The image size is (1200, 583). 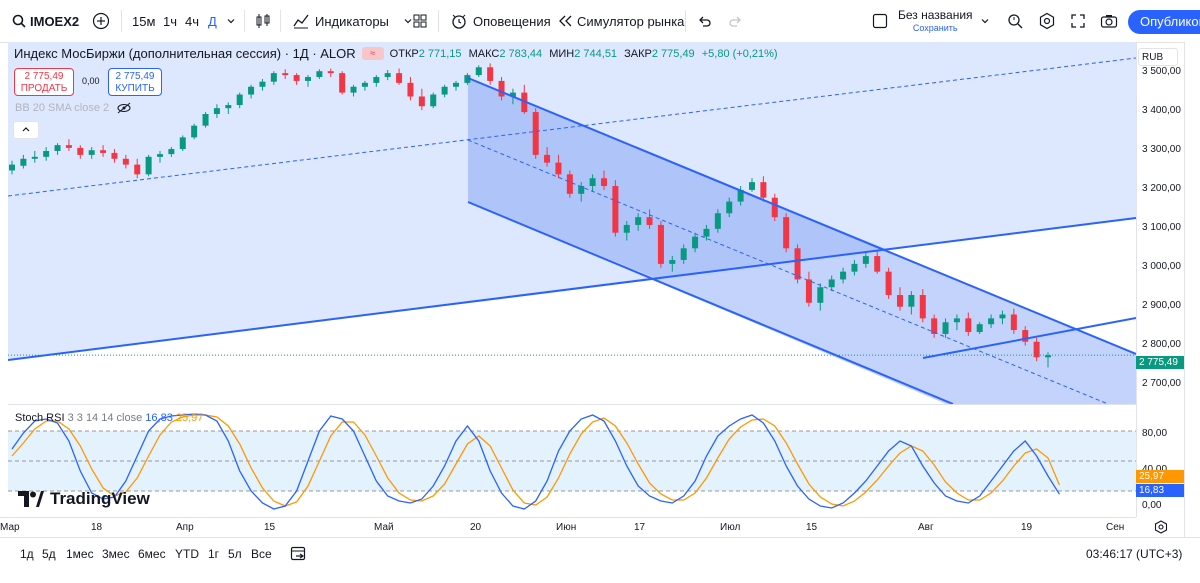 What do you see at coordinates (710, 302) in the screenshot?
I see `channel-lower-line` at bounding box center [710, 302].